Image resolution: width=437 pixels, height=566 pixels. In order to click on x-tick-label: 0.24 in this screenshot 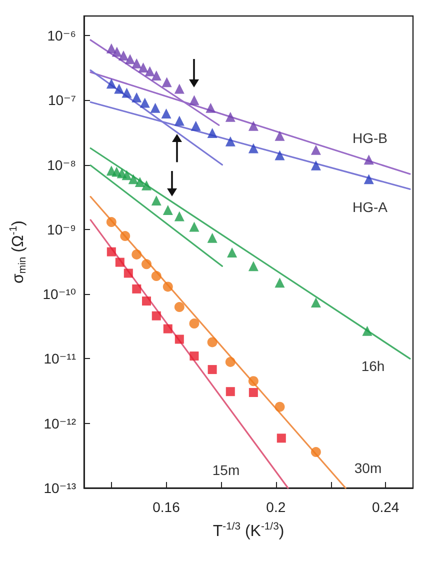, I will do `click(386, 507)`.